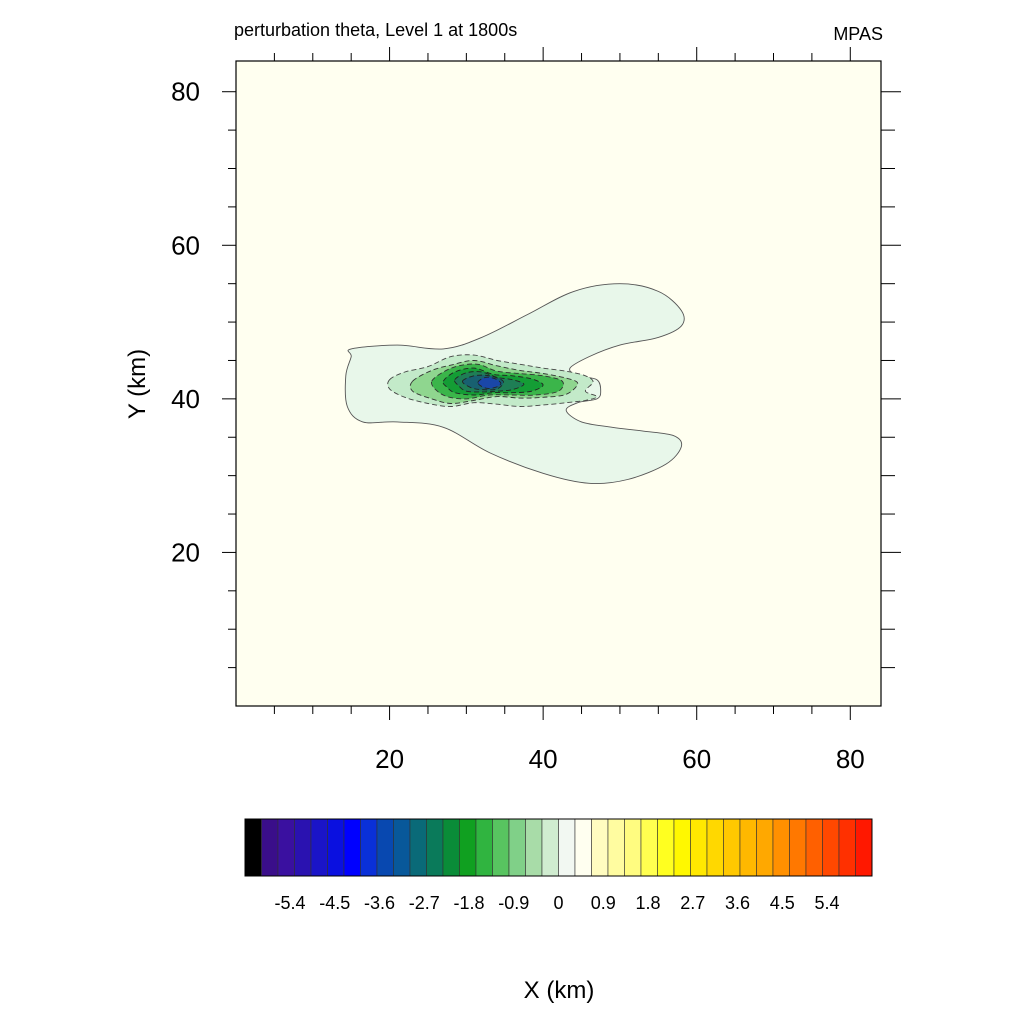 This screenshot has height=1024, width=1024. What do you see at coordinates (559, 990) in the screenshot?
I see `x-axis-label: X (km)` at bounding box center [559, 990].